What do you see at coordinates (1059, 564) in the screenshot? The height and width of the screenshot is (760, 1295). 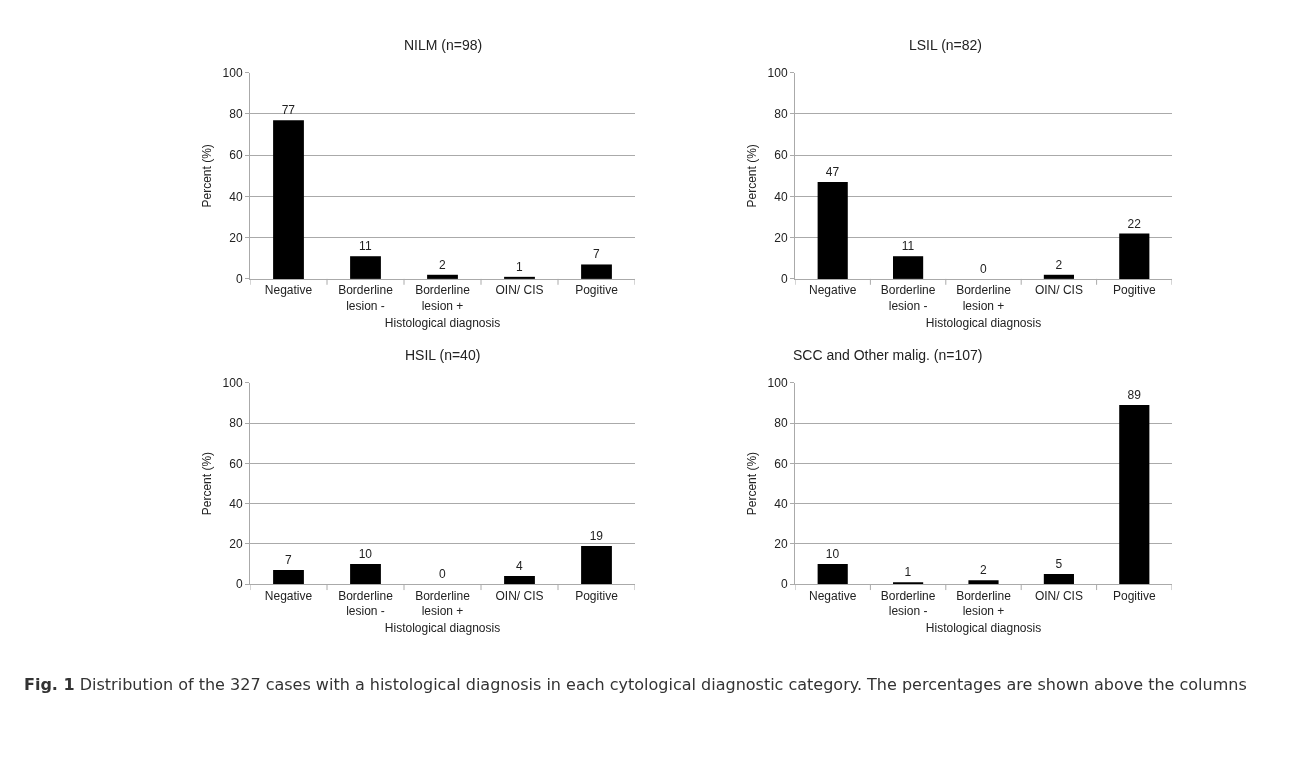 I see `data-label: 5` at bounding box center [1059, 564].